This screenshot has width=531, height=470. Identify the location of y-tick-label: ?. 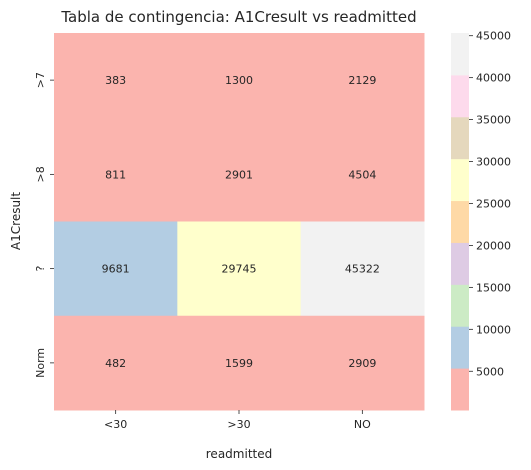
(40, 269).